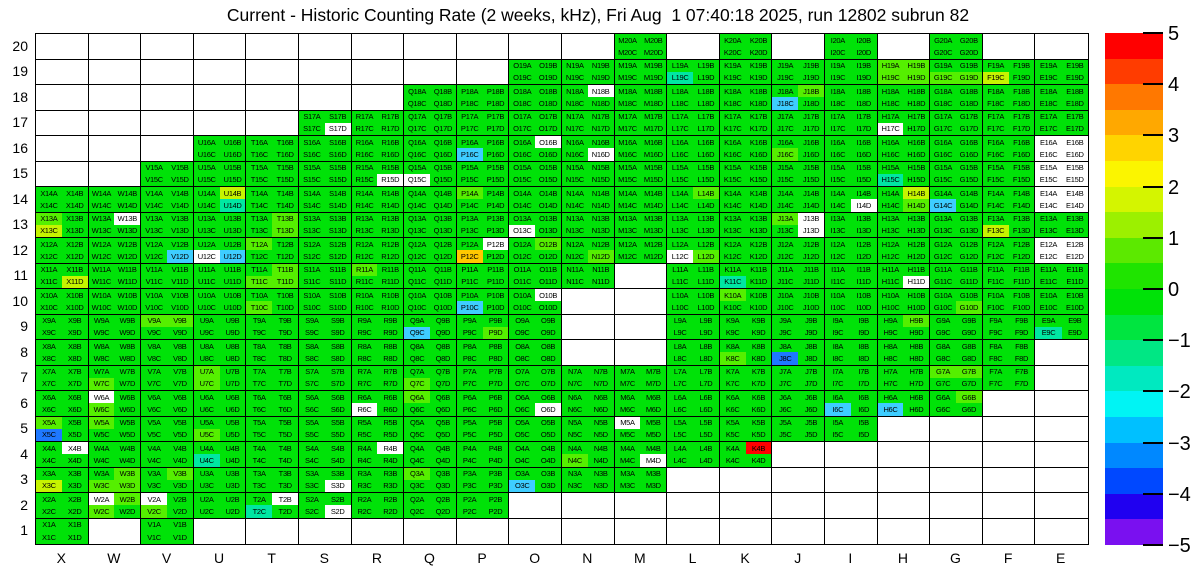 This screenshot has width=1196, height=572. I want to click on heatmap-cell-T2C: T2C, so click(259, 511).